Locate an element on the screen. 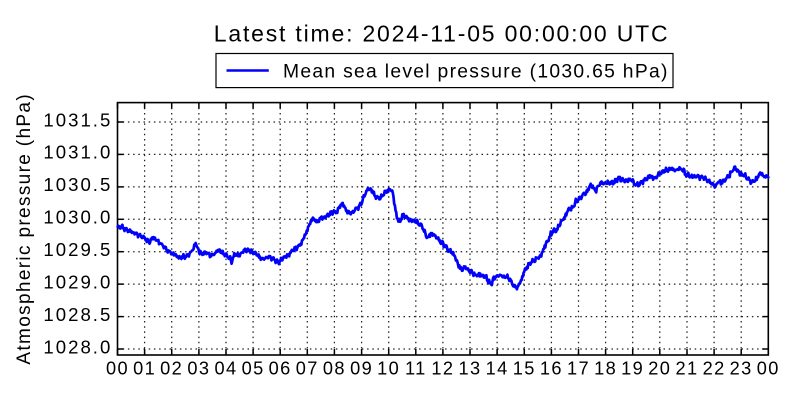  svg-text: 02 is located at coordinates (171, 369).